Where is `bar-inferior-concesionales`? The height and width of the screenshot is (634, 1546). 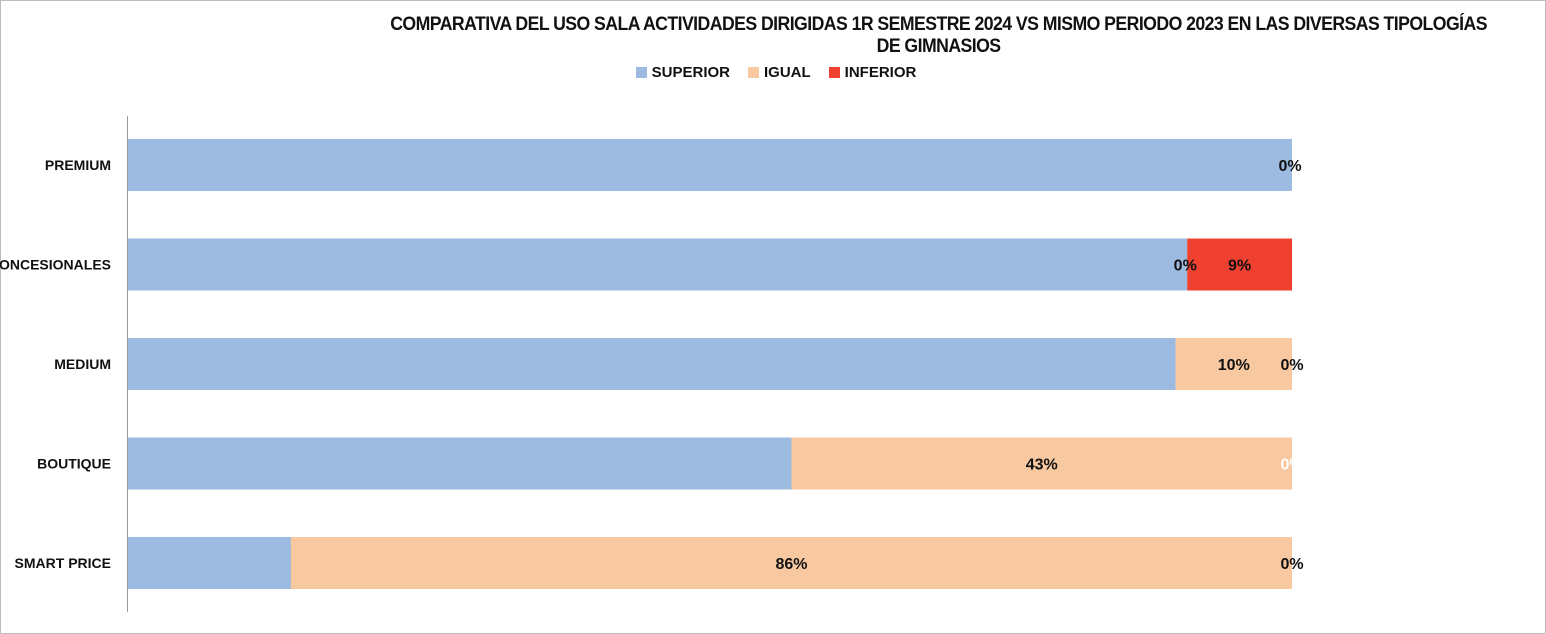
bar-inferior-concesionales is located at coordinates (1239, 264).